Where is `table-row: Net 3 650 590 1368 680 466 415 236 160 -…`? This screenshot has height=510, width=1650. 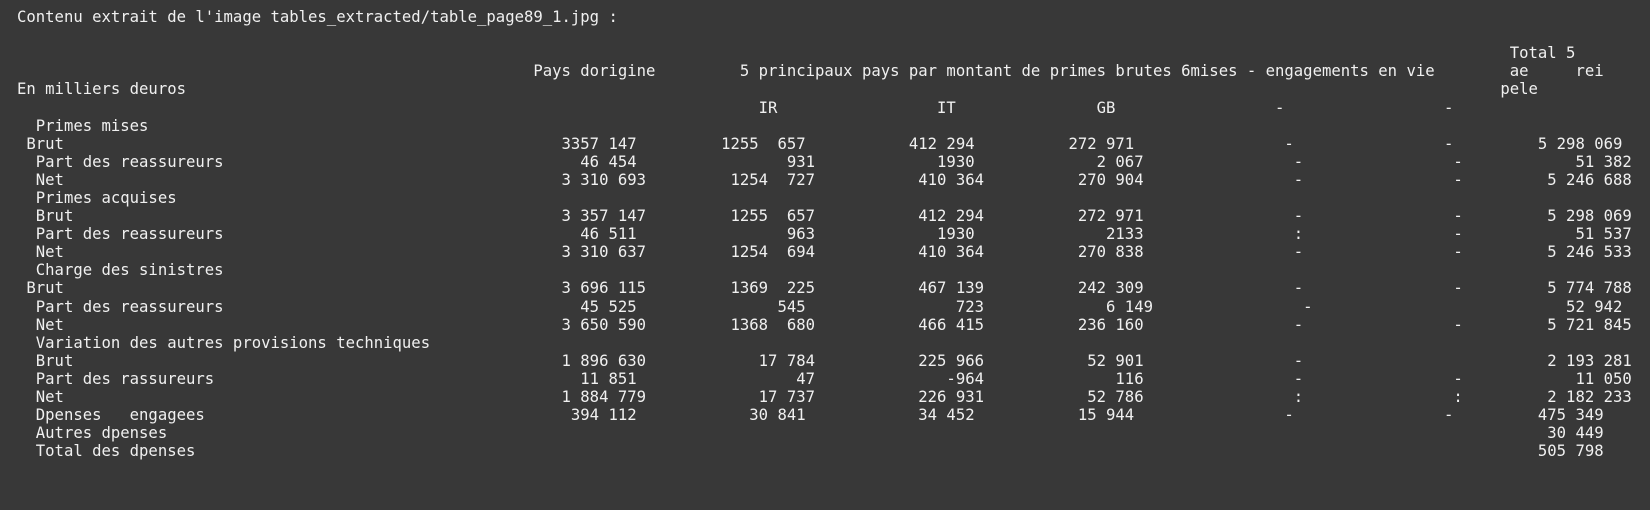
table-row: Net 3 650 590 1368 680 466 415 236 160 -… is located at coordinates (824, 325).